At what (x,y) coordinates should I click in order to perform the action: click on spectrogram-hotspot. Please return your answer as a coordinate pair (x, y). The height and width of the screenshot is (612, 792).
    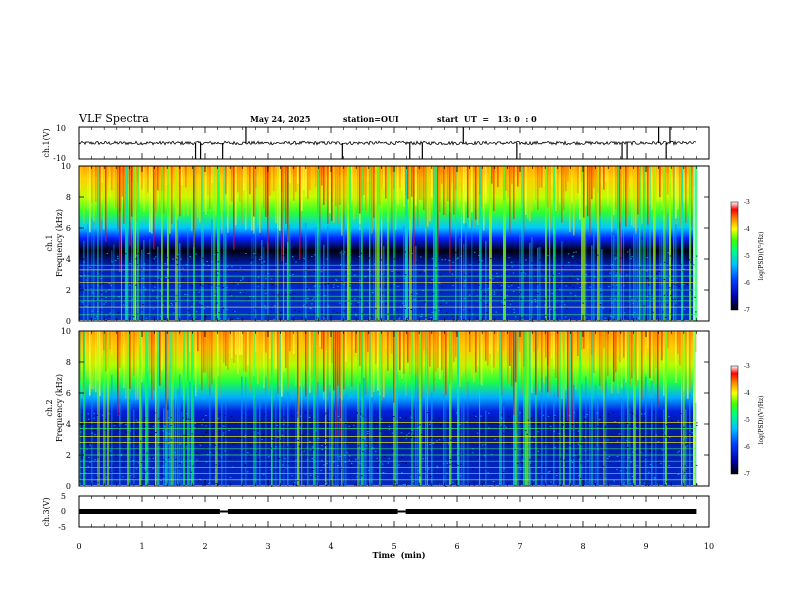
    Looking at the image, I should click on (132, 191).